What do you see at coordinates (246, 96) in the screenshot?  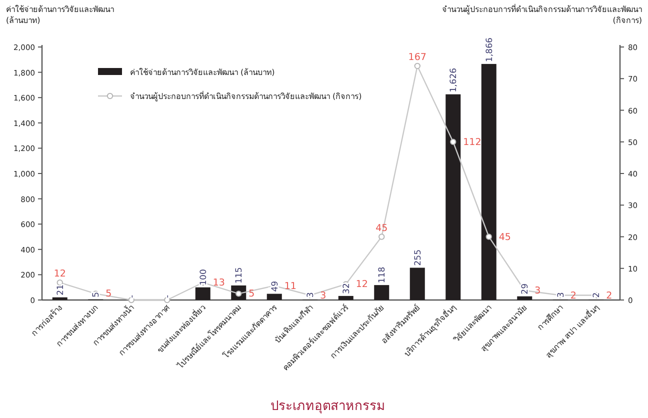 I see `legend-label: จำนวนผู้ประกอบการที่ดำเนินกิจกรรมด้านการวิจัยและพัฒนา (กิจการ)` at bounding box center [246, 96].